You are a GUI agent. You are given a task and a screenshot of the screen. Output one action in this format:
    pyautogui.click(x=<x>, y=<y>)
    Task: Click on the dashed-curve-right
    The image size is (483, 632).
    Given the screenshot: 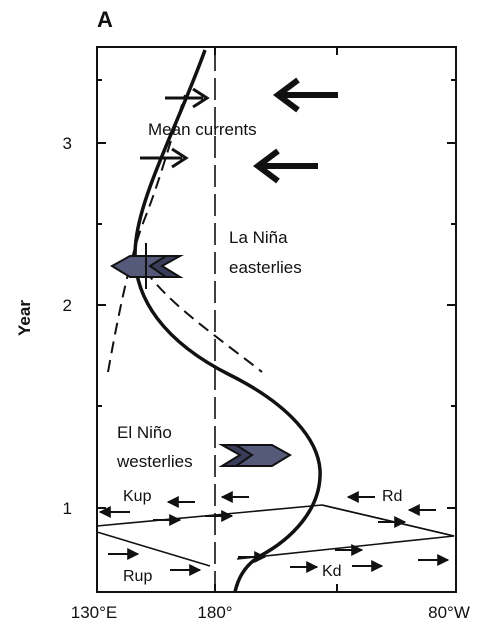 What is the action you would take?
    pyautogui.click(x=203, y=321)
    